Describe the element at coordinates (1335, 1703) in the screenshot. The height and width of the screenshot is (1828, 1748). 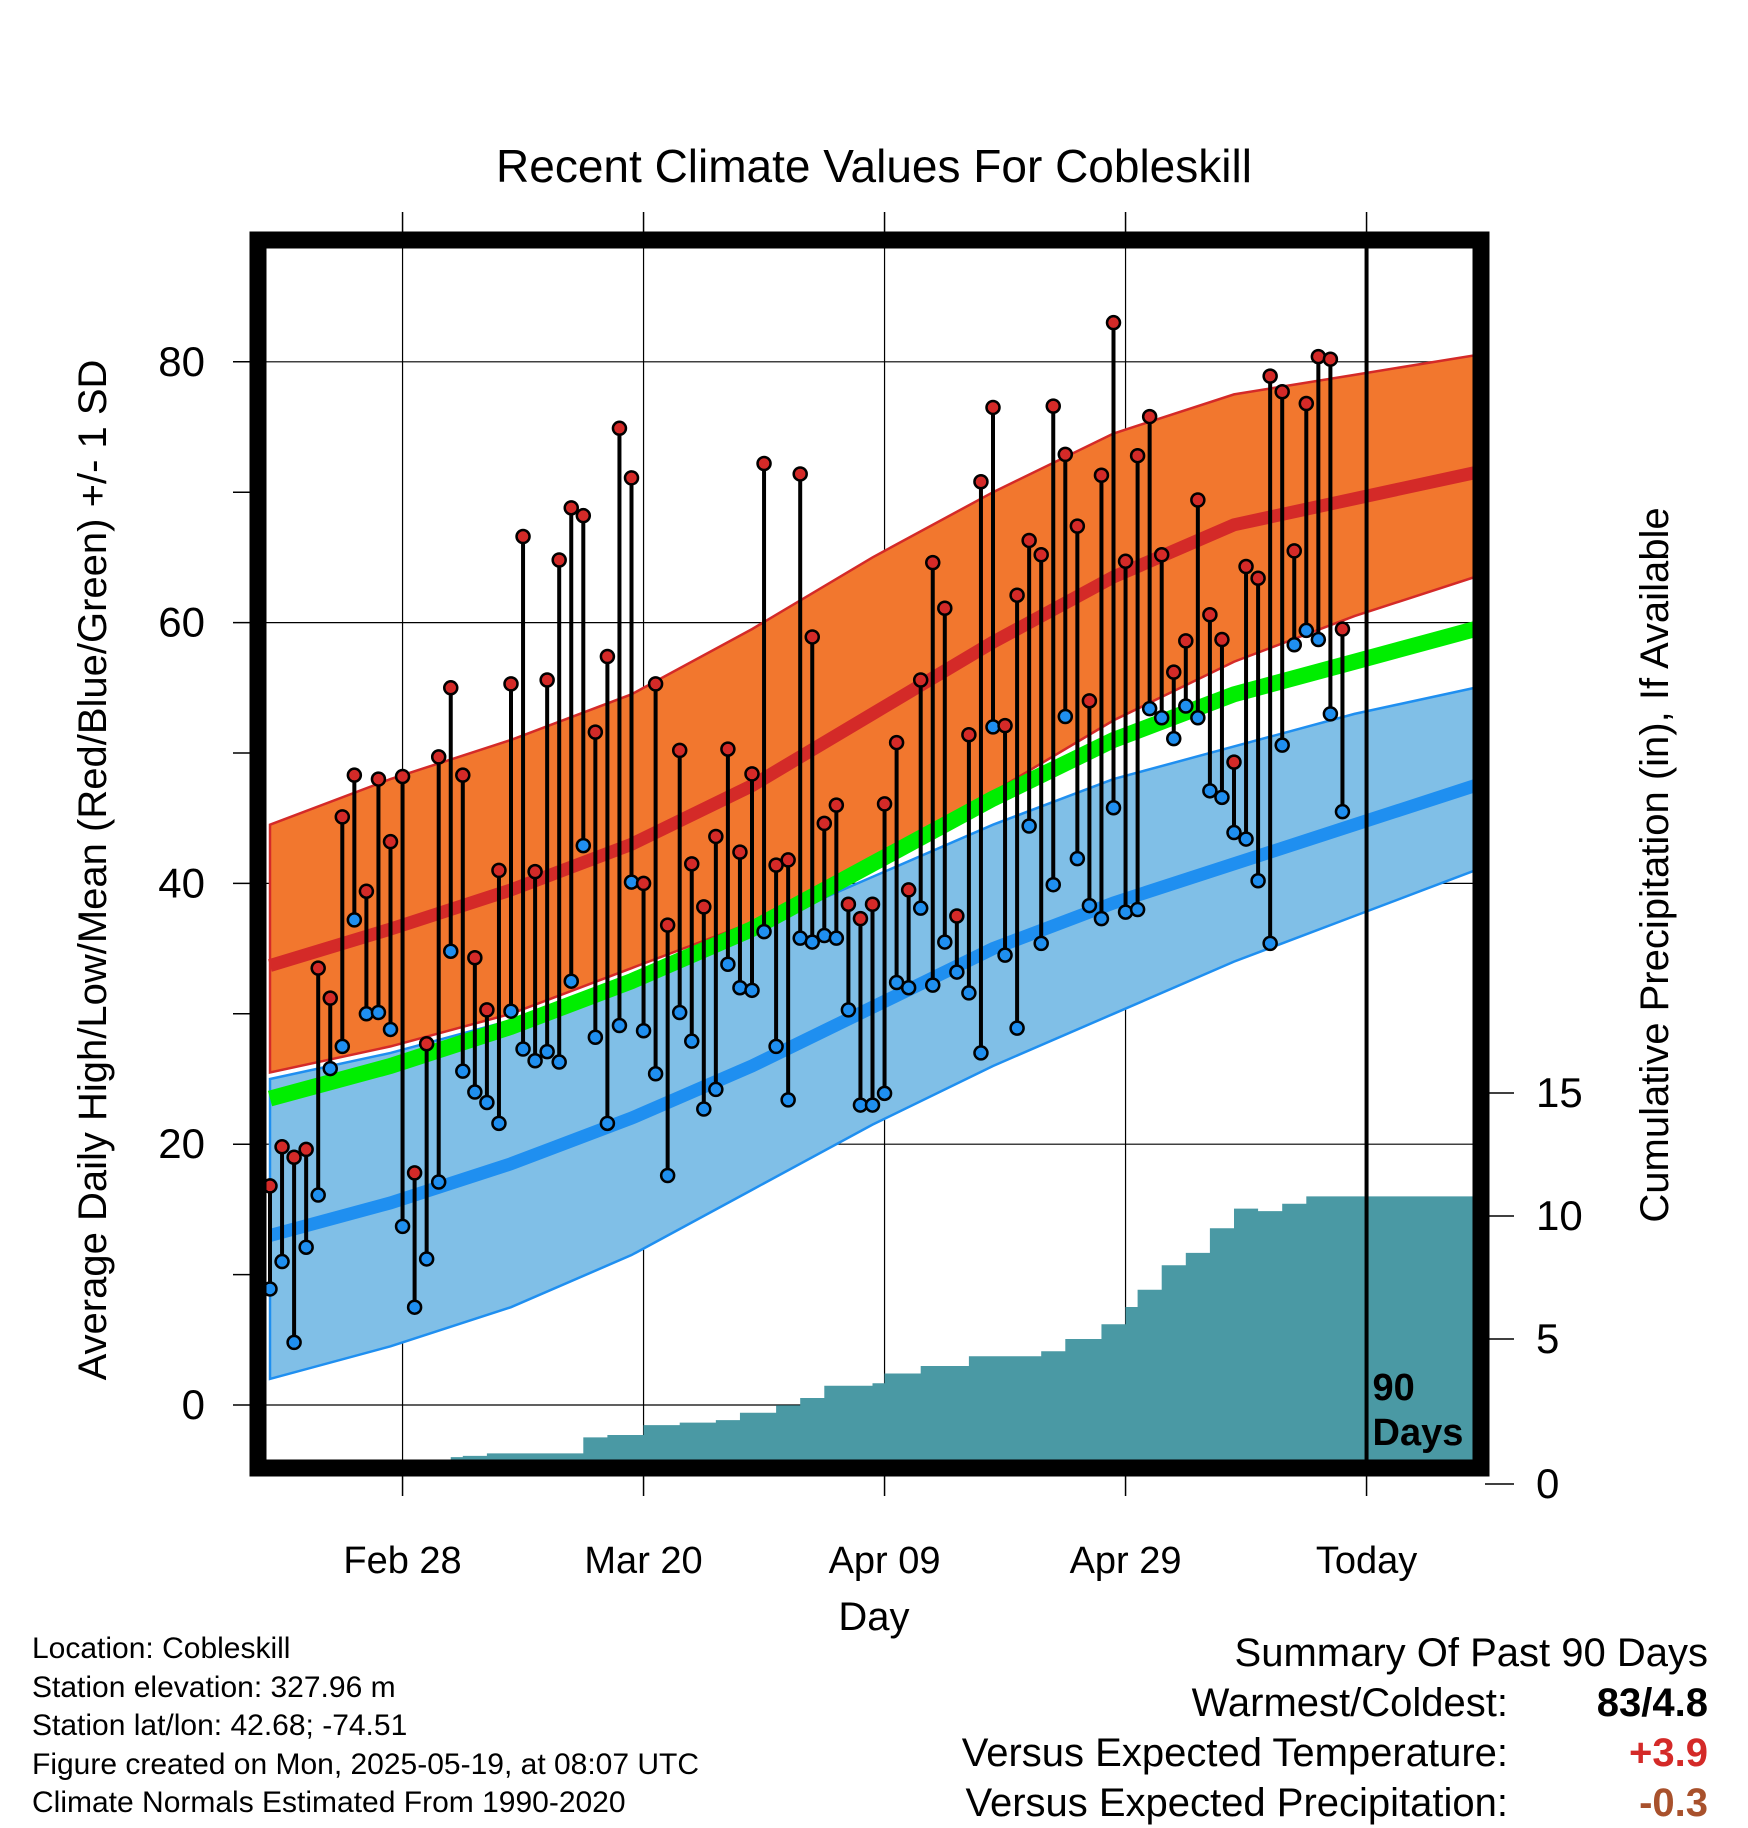
I see `summary-warmest-coldest: Warmest/Coldest: 83/4.8` at that location.